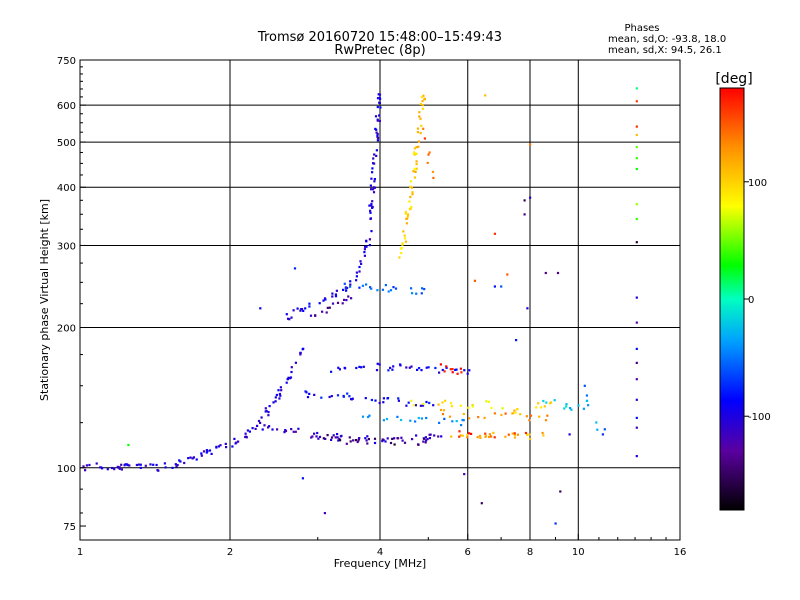  Describe the element at coordinates (733, 79) in the screenshot. I see `colorbar-label: [deg]` at that location.